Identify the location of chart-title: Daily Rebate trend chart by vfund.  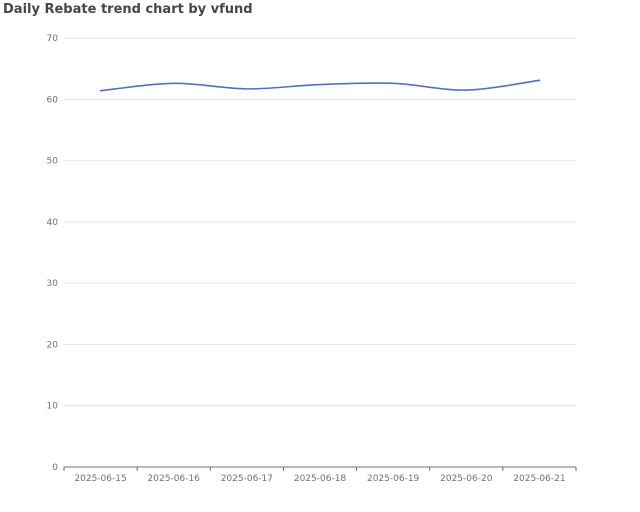
(128, 9).